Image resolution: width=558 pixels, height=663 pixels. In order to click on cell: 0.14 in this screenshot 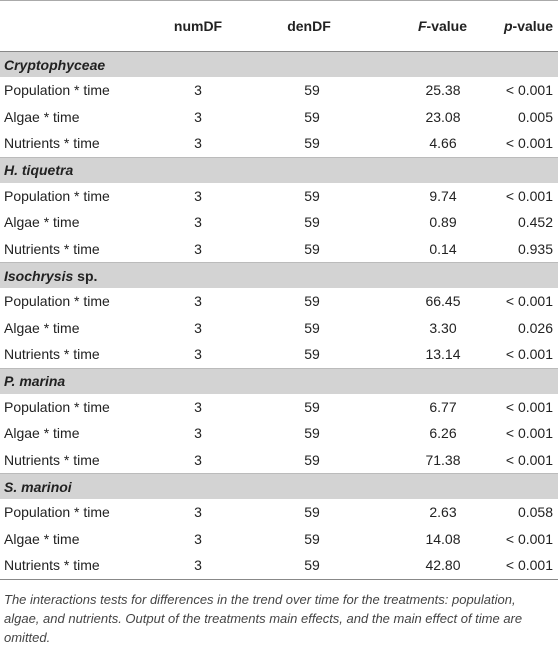, I will do `click(443, 248)`.